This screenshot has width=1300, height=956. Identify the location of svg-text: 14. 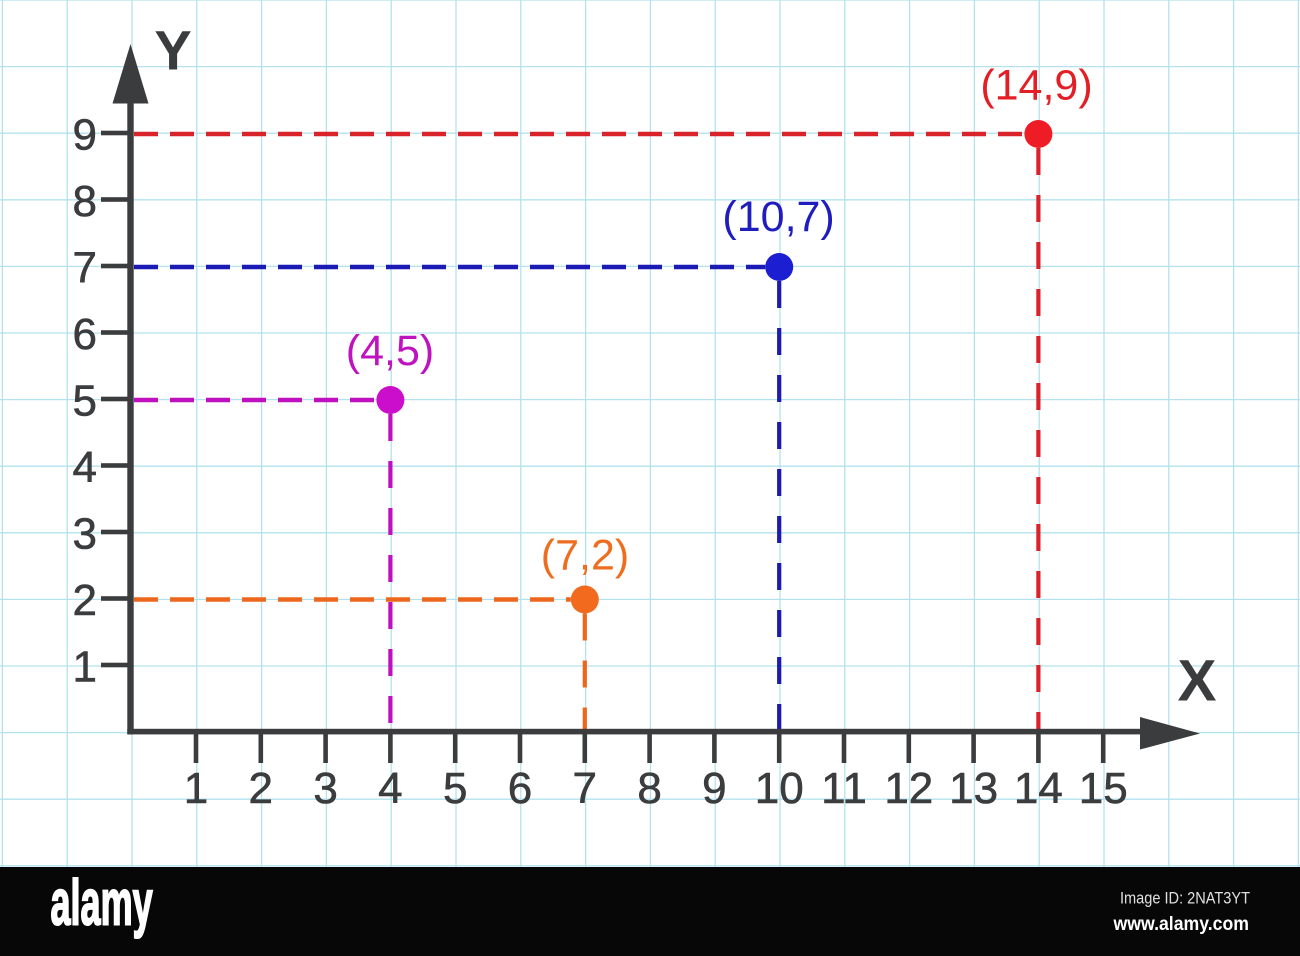
(1038, 788).